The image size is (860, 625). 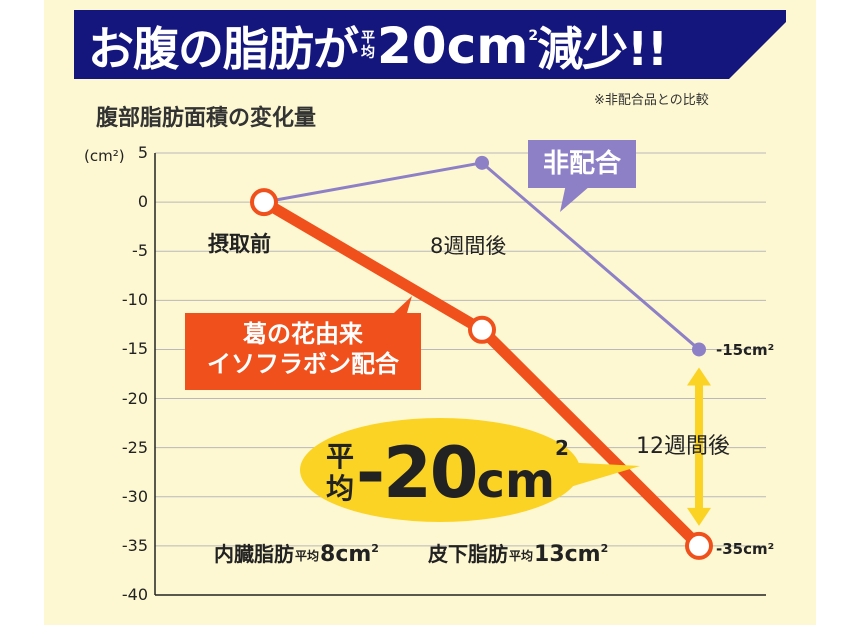 I want to click on difference-average-bottom: 均, so click(x=340, y=488).